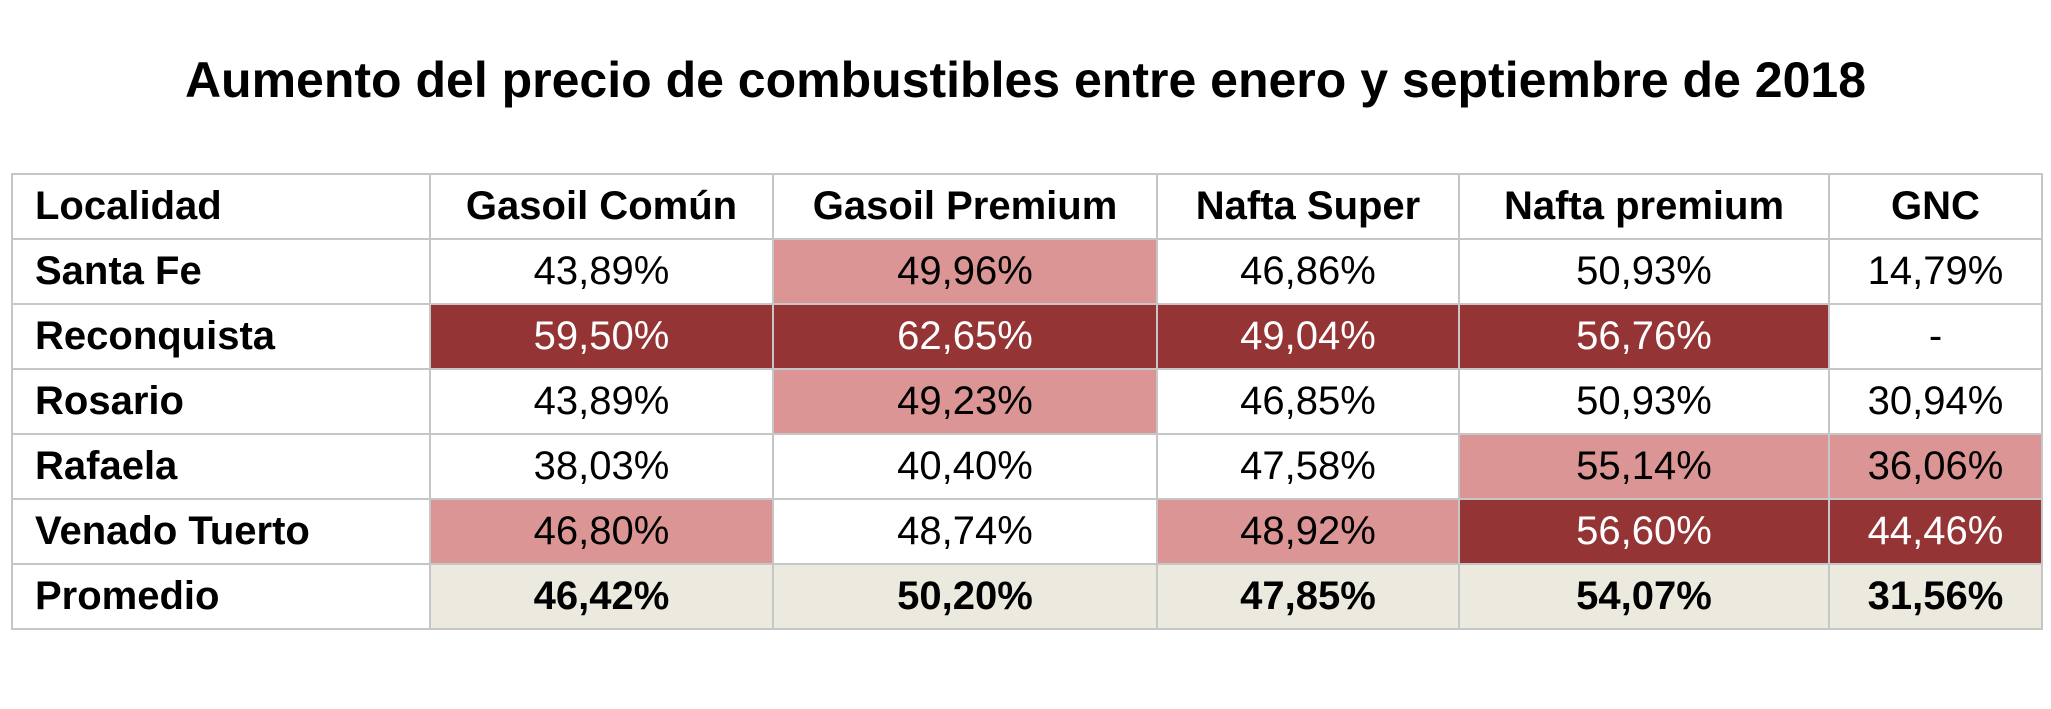 The width and height of the screenshot is (2051, 709). What do you see at coordinates (601, 466) in the screenshot?
I see `cell-gasoil-comun: 38,03%` at bounding box center [601, 466].